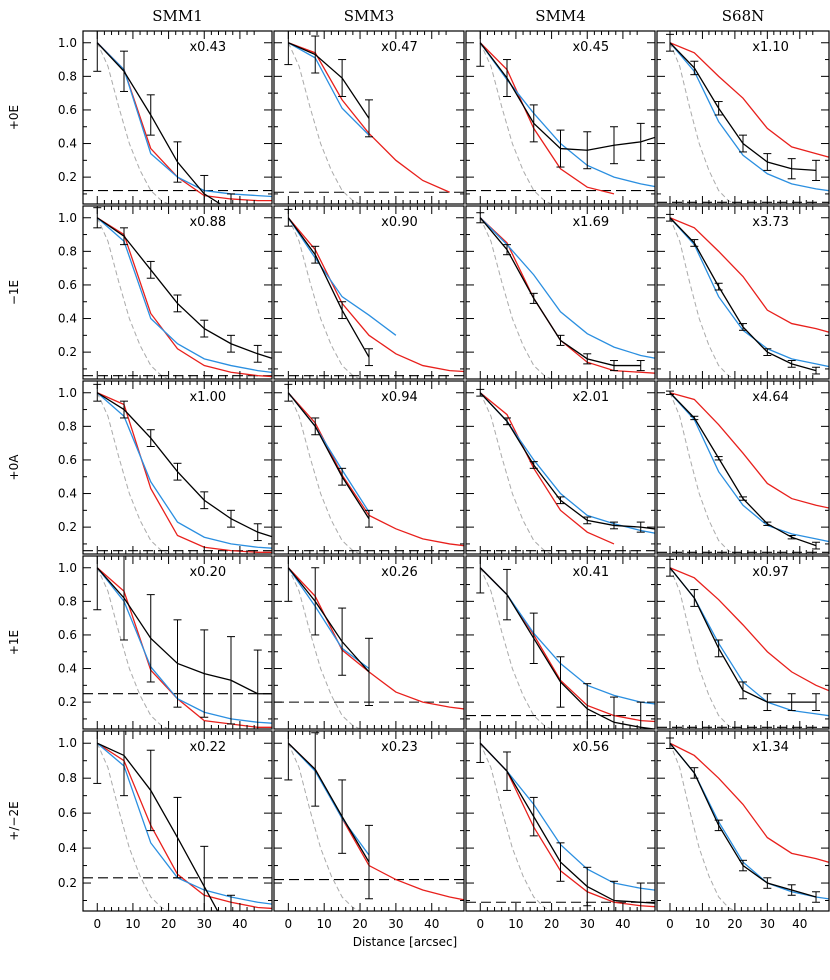  I want to click on scale-factor-label: x0.43, so click(207, 47).